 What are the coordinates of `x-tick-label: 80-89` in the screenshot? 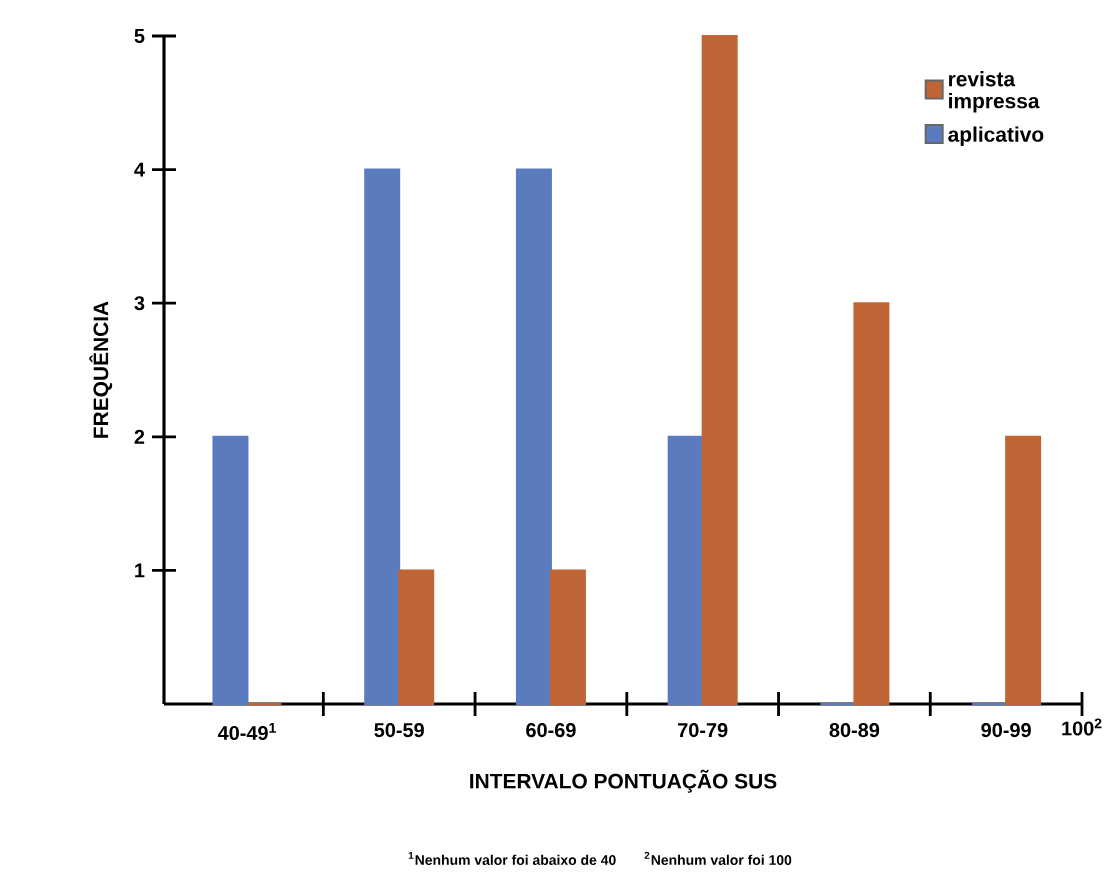 It's located at (854, 730).